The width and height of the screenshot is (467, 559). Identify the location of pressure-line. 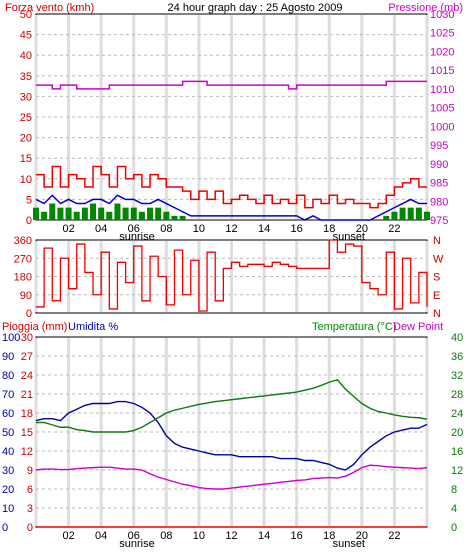
(231, 85).